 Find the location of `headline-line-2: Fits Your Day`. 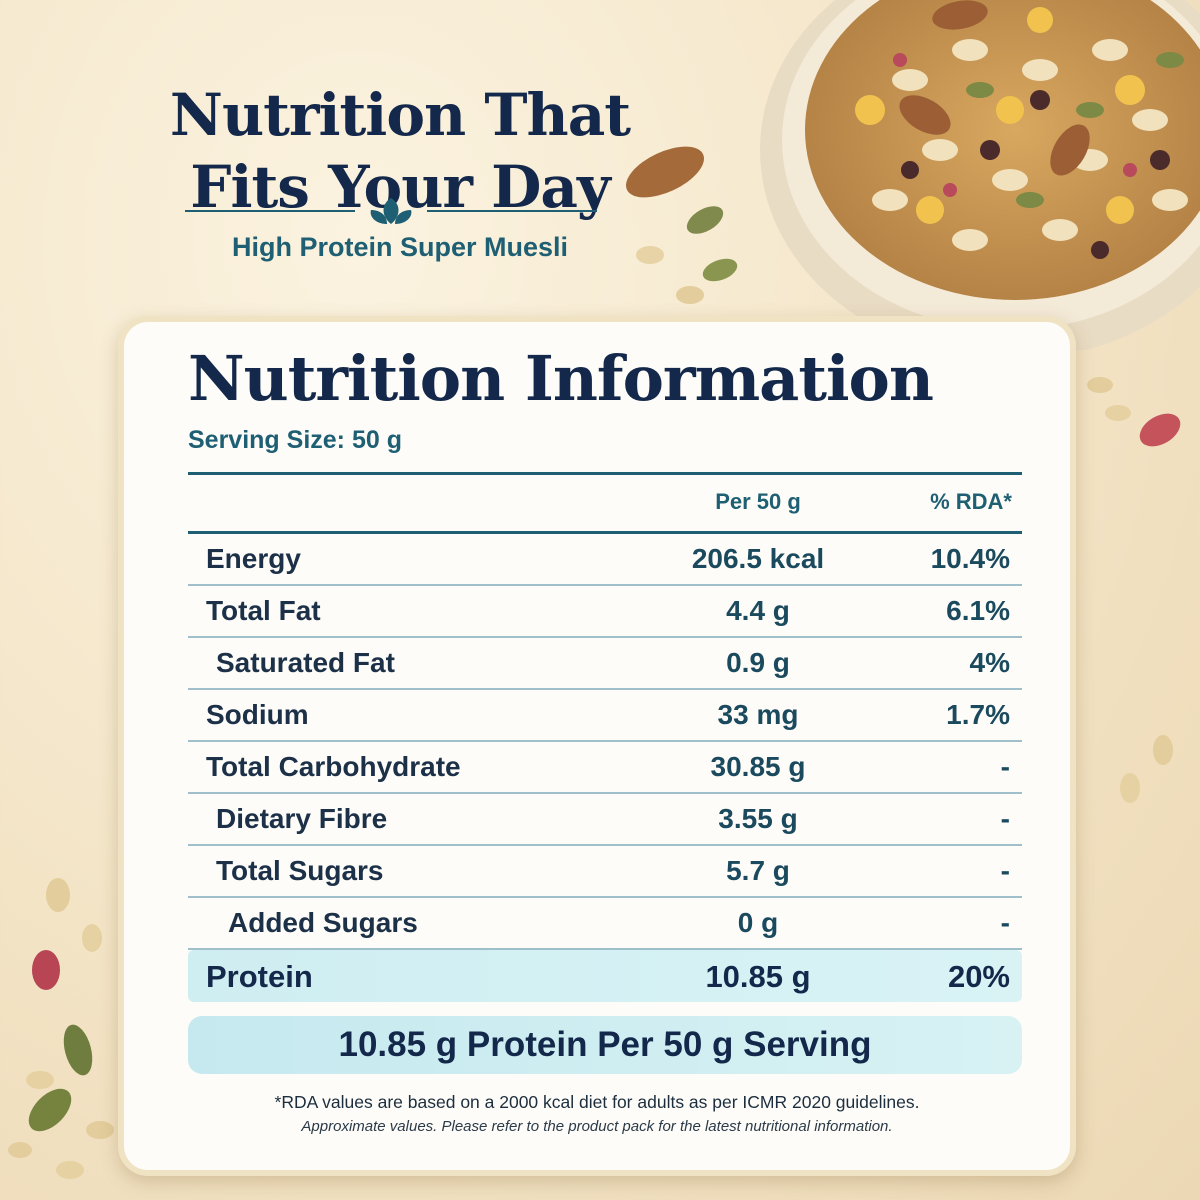

headline-line-2: Fits Your Day is located at coordinates (400, 186).